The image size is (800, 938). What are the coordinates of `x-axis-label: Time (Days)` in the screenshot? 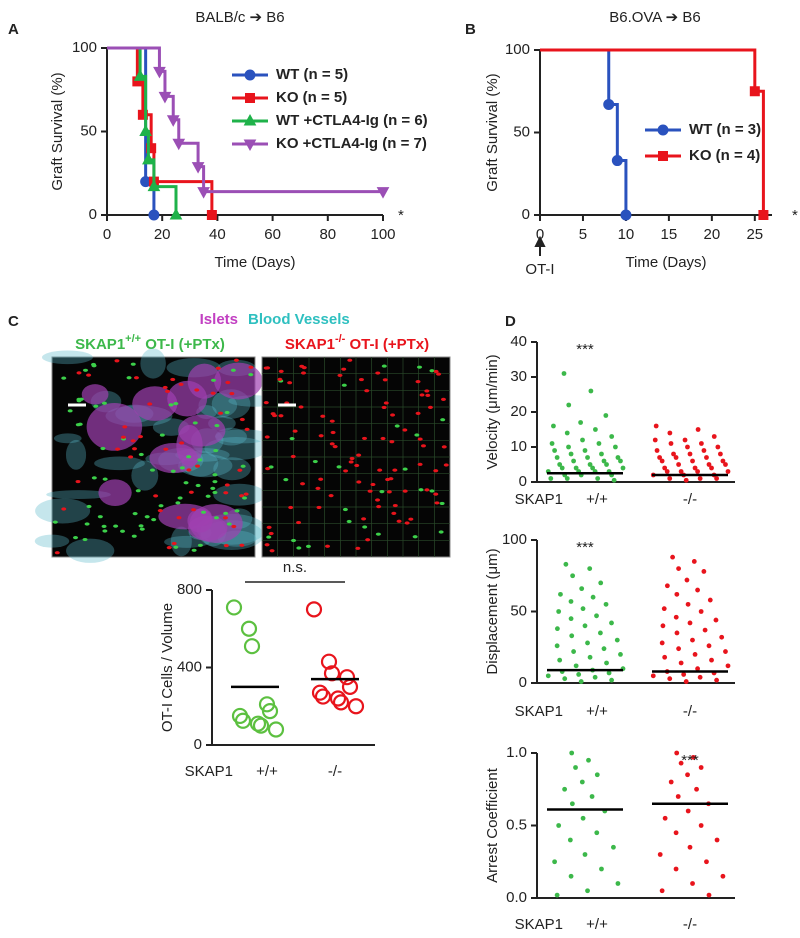 It's located at (254, 262).